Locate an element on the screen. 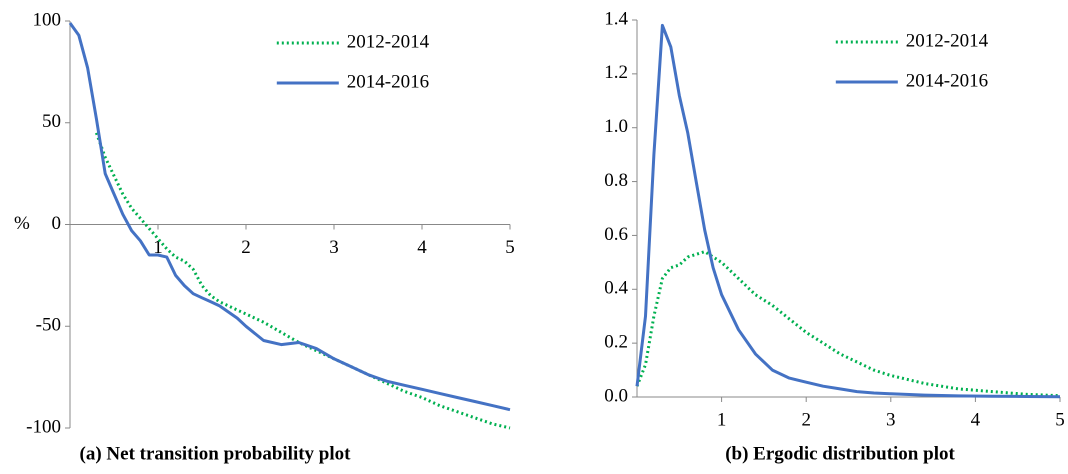  y-tick-label: 0.8 is located at coordinates (616, 180).